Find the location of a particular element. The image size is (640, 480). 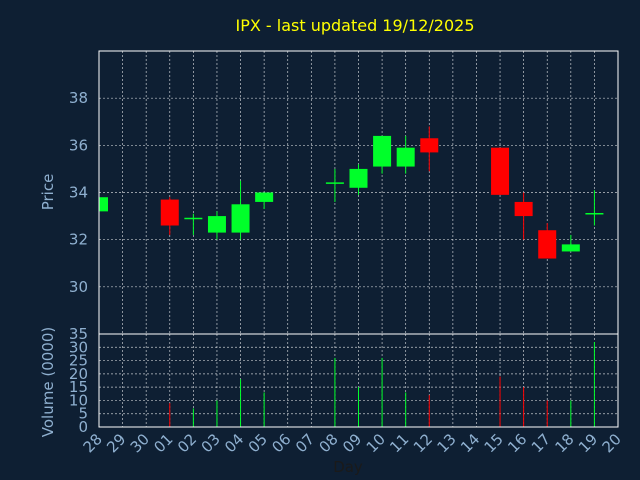

volume-axis-label: Volume (0000) is located at coordinates (48, 382).